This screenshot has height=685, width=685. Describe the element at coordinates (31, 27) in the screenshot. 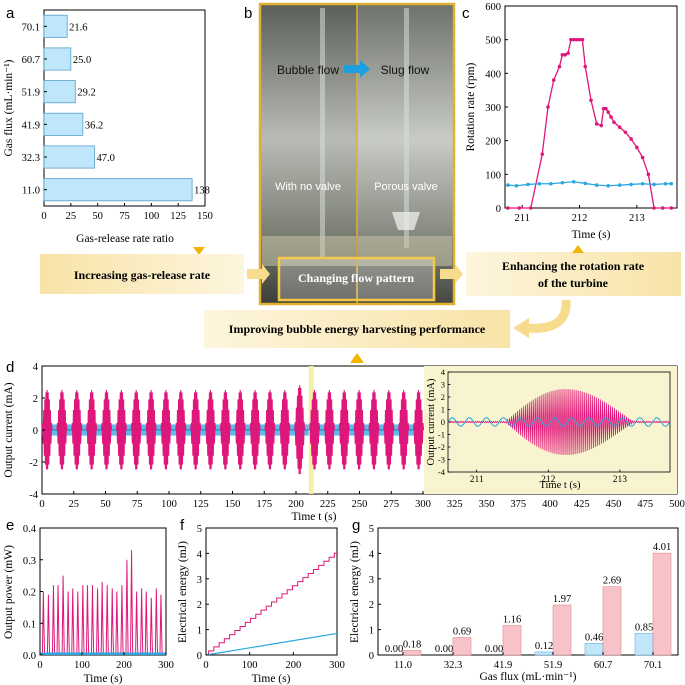

I see `y-tick-label: 70.1` at that location.